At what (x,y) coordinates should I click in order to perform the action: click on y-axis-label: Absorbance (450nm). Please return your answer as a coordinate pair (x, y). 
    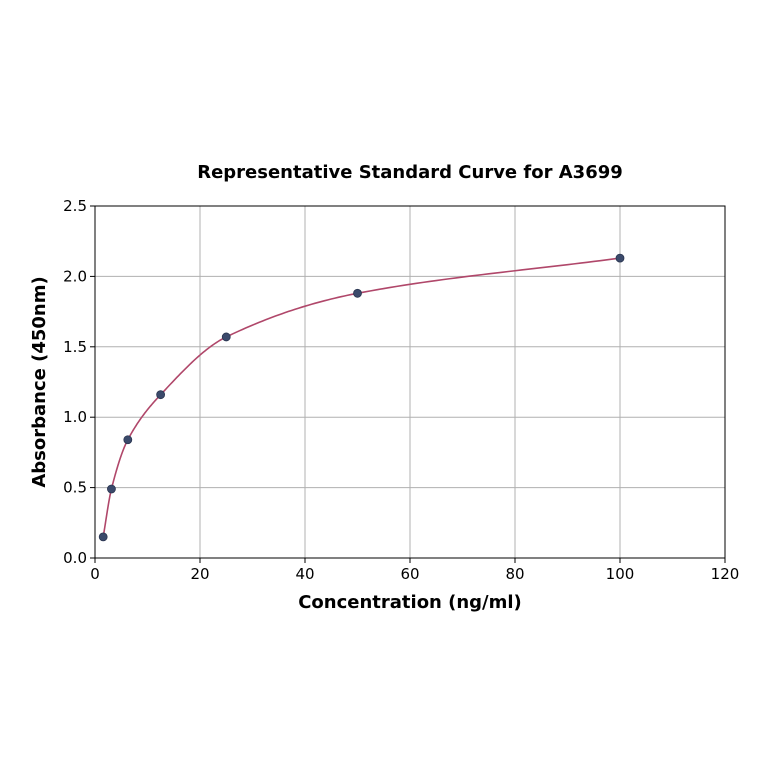
    Looking at the image, I should click on (39, 381).